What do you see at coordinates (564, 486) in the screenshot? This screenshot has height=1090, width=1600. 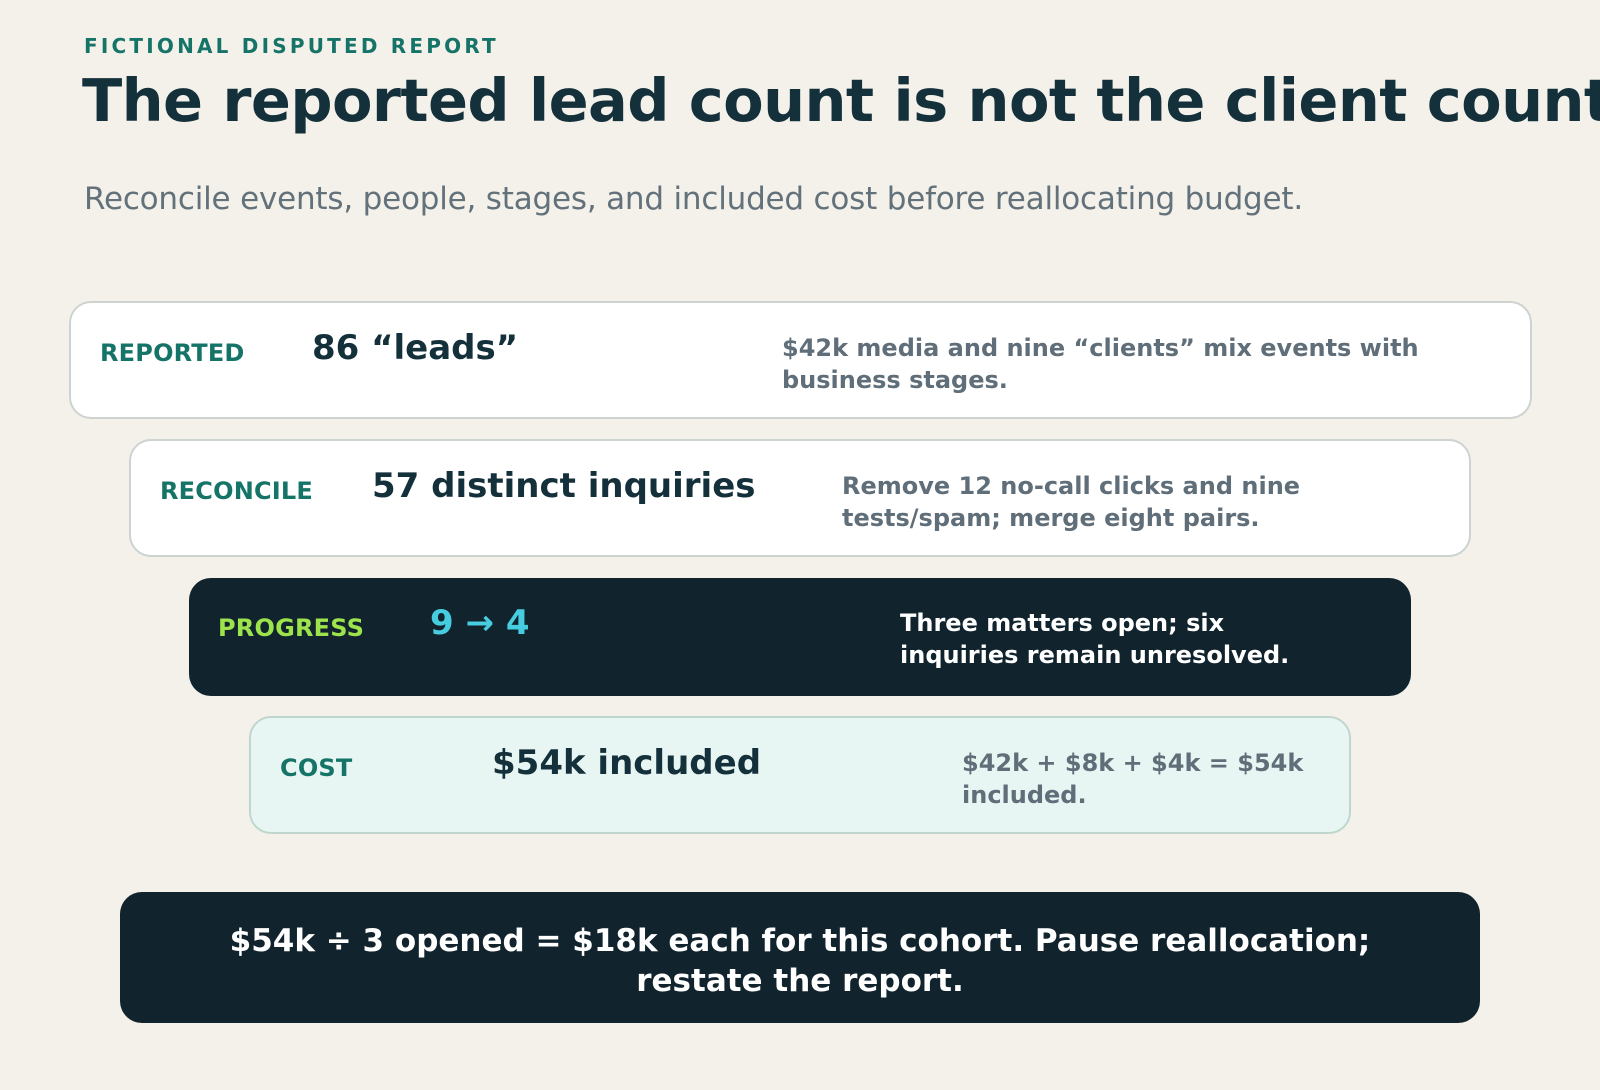 I see `reconcile-value: 57 distinct inquiries` at bounding box center [564, 486].